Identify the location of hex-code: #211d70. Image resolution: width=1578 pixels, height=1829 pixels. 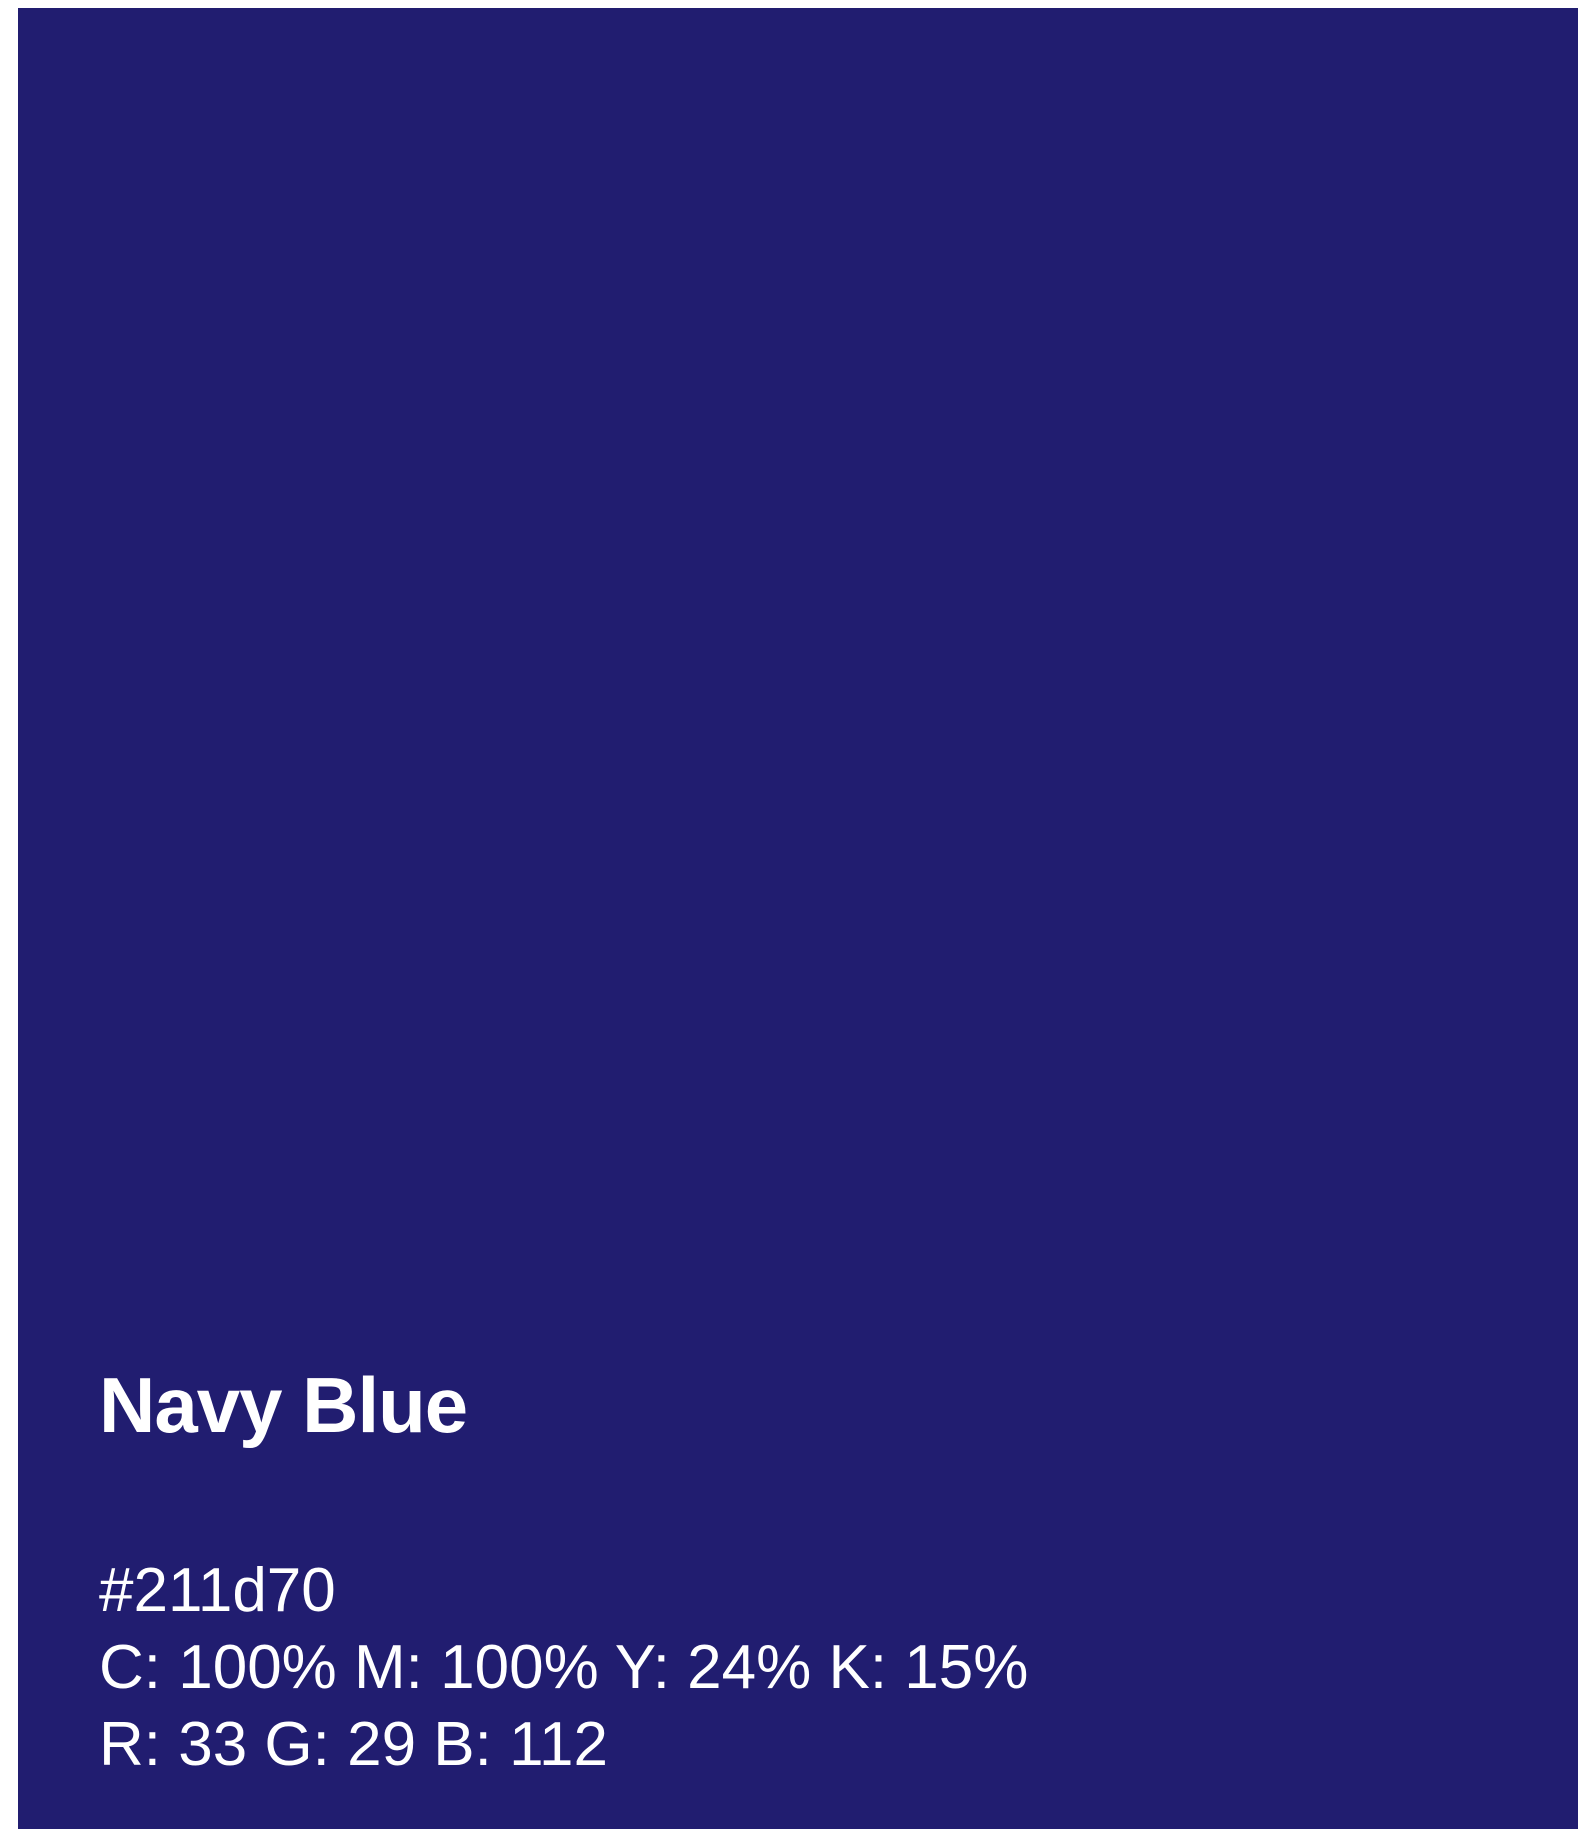
(217, 1590).